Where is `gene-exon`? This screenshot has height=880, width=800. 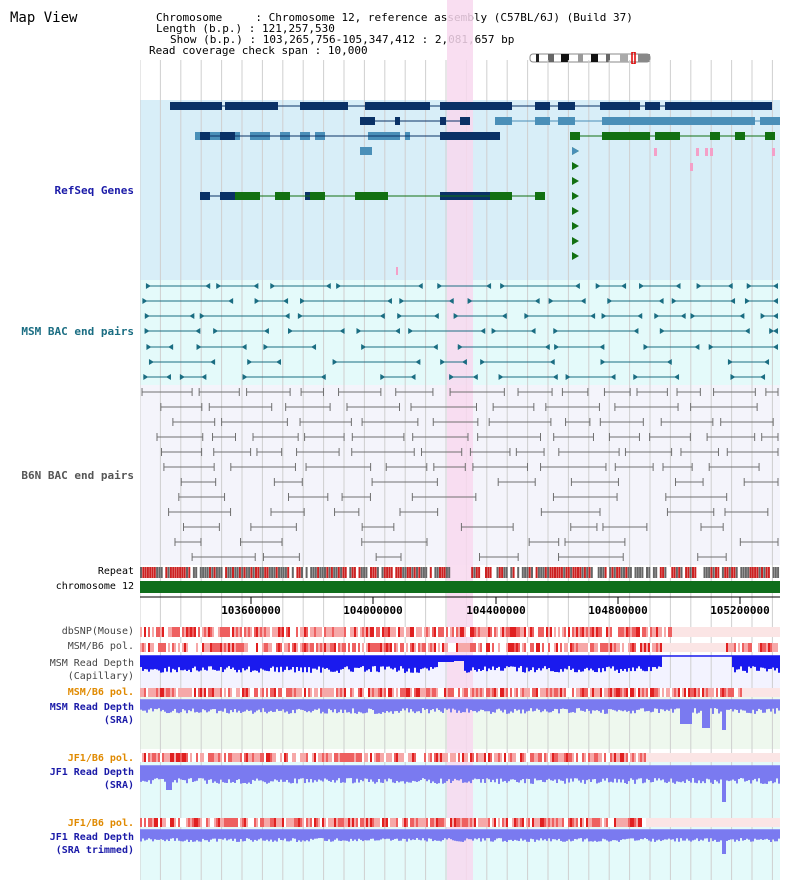 gene-exon is located at coordinates (503, 121).